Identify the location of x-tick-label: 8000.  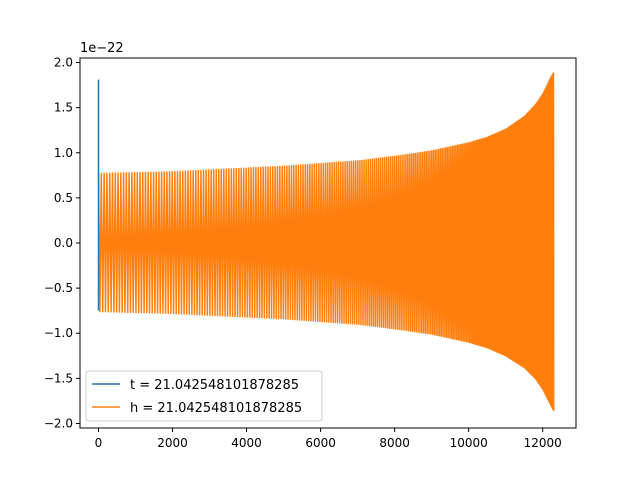
(394, 443).